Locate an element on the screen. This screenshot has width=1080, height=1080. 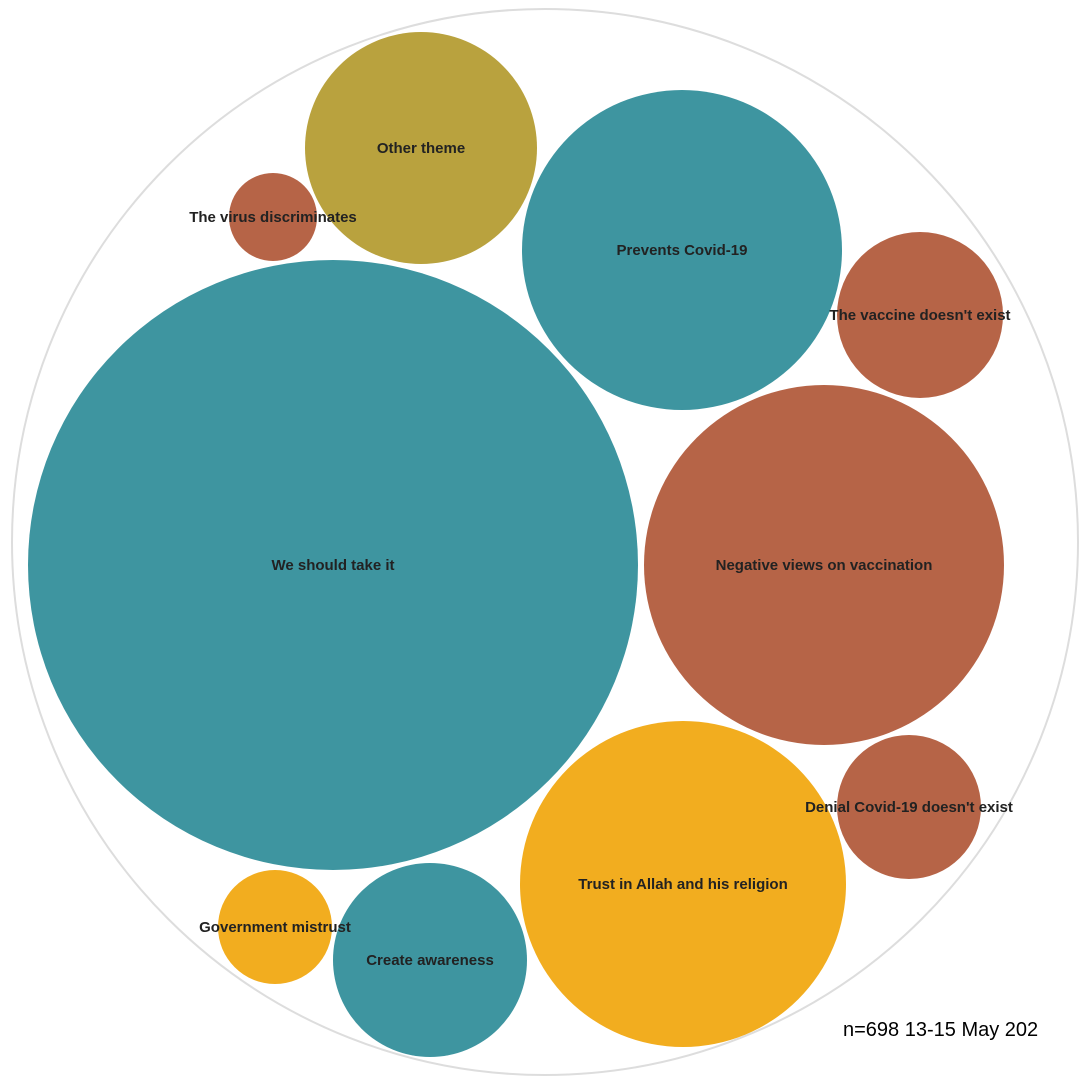
bubble-circle-the-vaccine-doesn-t-exist is located at coordinates (920, 315).